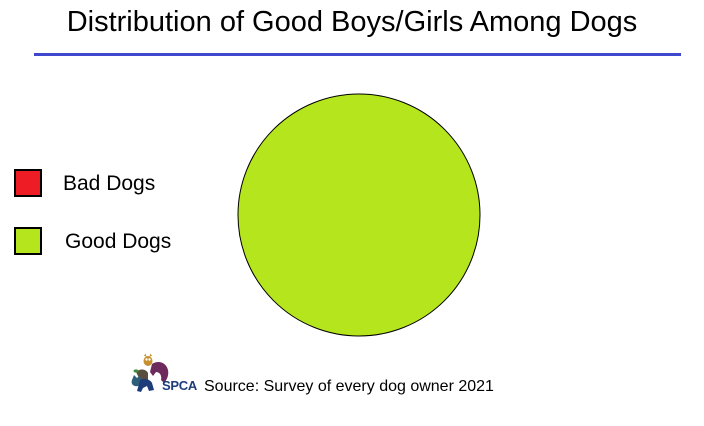 The image size is (704, 426). What do you see at coordinates (179, 385) in the screenshot?
I see `spca-logo-text: SPCA` at bounding box center [179, 385].